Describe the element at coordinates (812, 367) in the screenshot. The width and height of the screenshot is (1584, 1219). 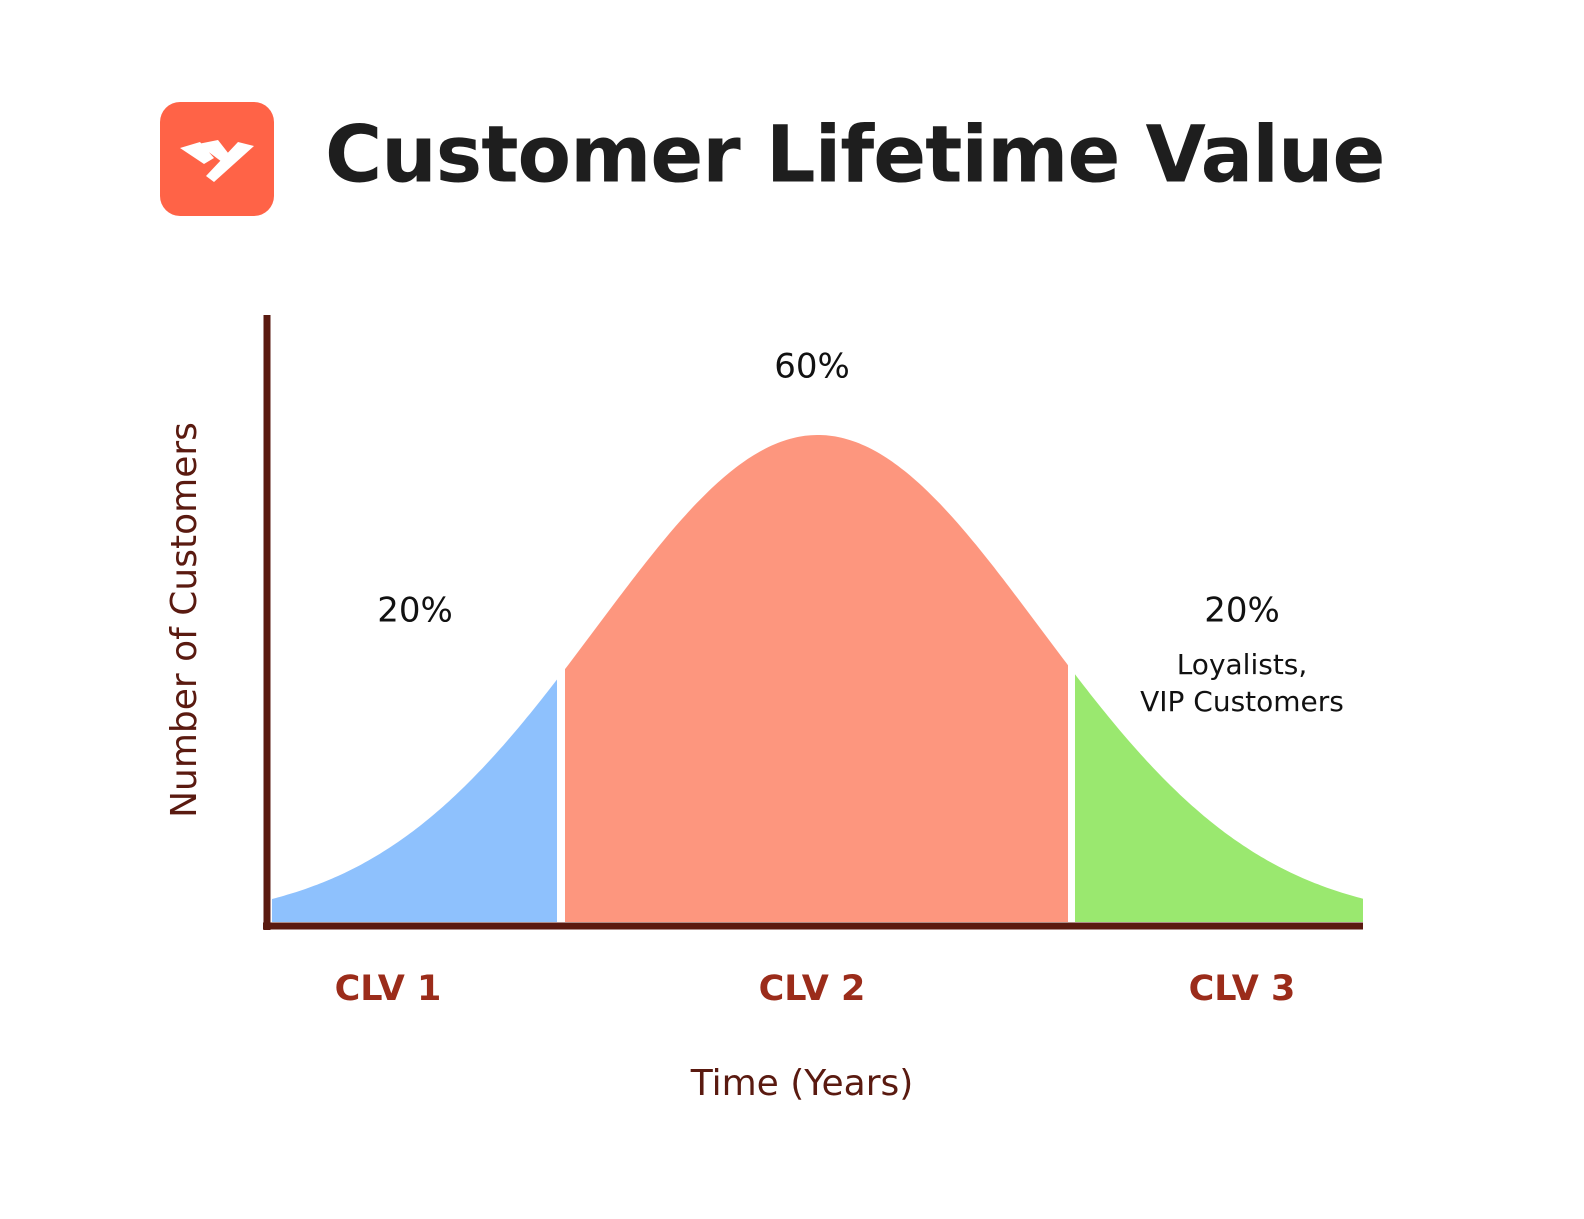
I see `value-label: 60%` at that location.